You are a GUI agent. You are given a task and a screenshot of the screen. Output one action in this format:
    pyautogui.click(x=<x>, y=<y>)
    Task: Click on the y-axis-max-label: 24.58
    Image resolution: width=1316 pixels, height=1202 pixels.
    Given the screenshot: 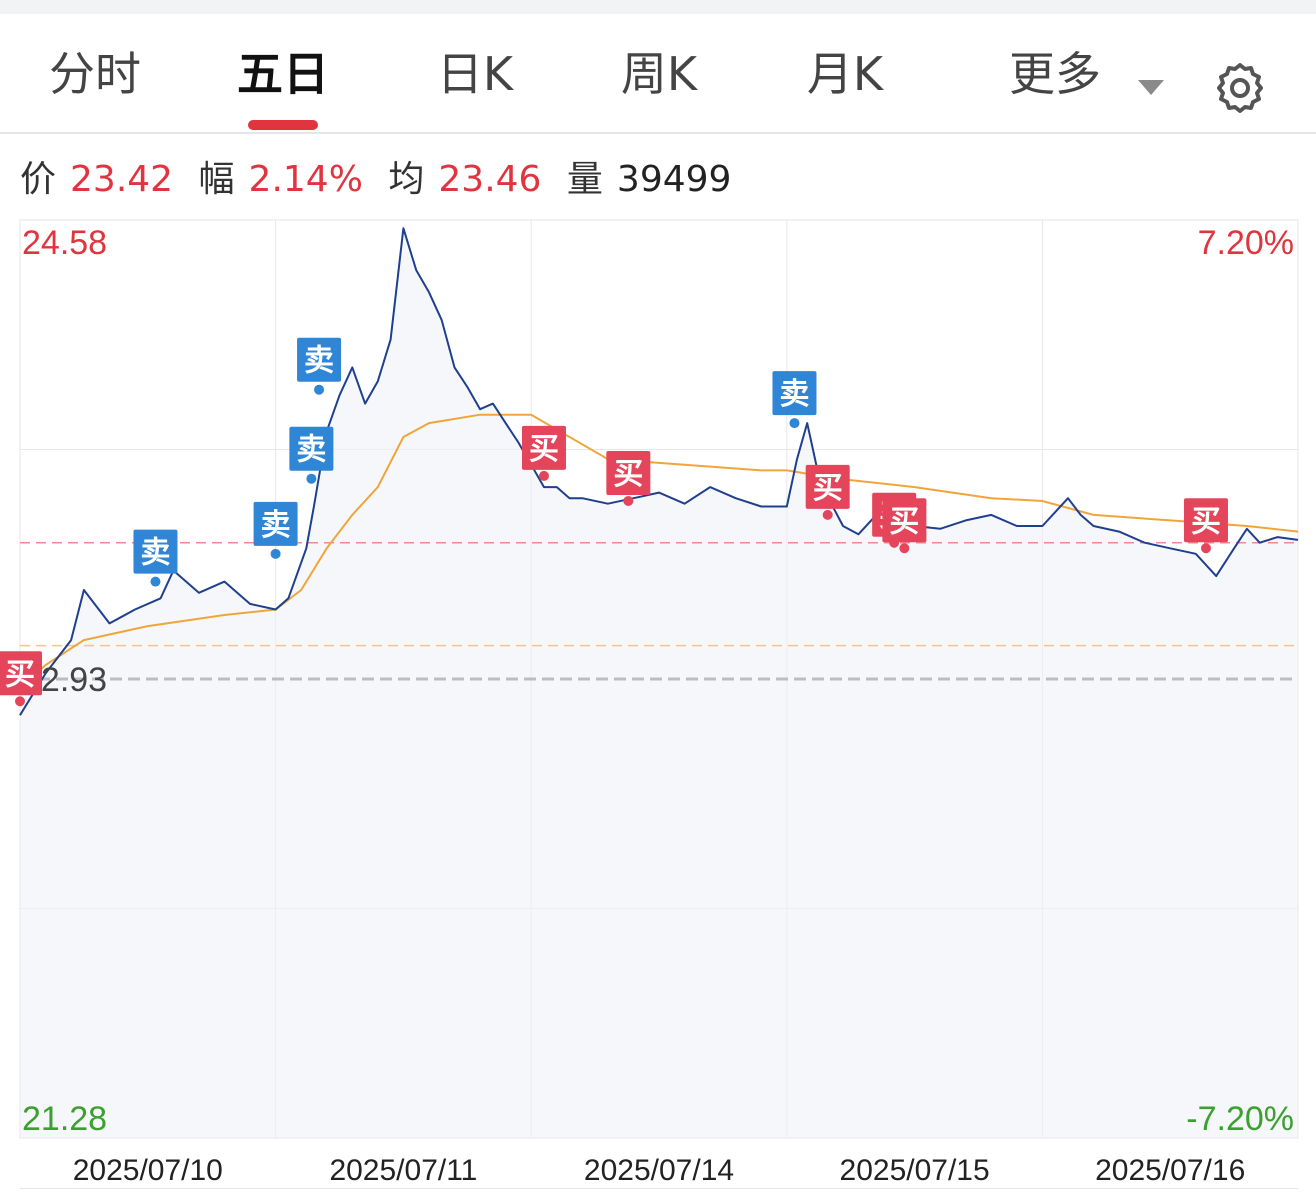 What is the action you would take?
    pyautogui.click(x=64, y=243)
    